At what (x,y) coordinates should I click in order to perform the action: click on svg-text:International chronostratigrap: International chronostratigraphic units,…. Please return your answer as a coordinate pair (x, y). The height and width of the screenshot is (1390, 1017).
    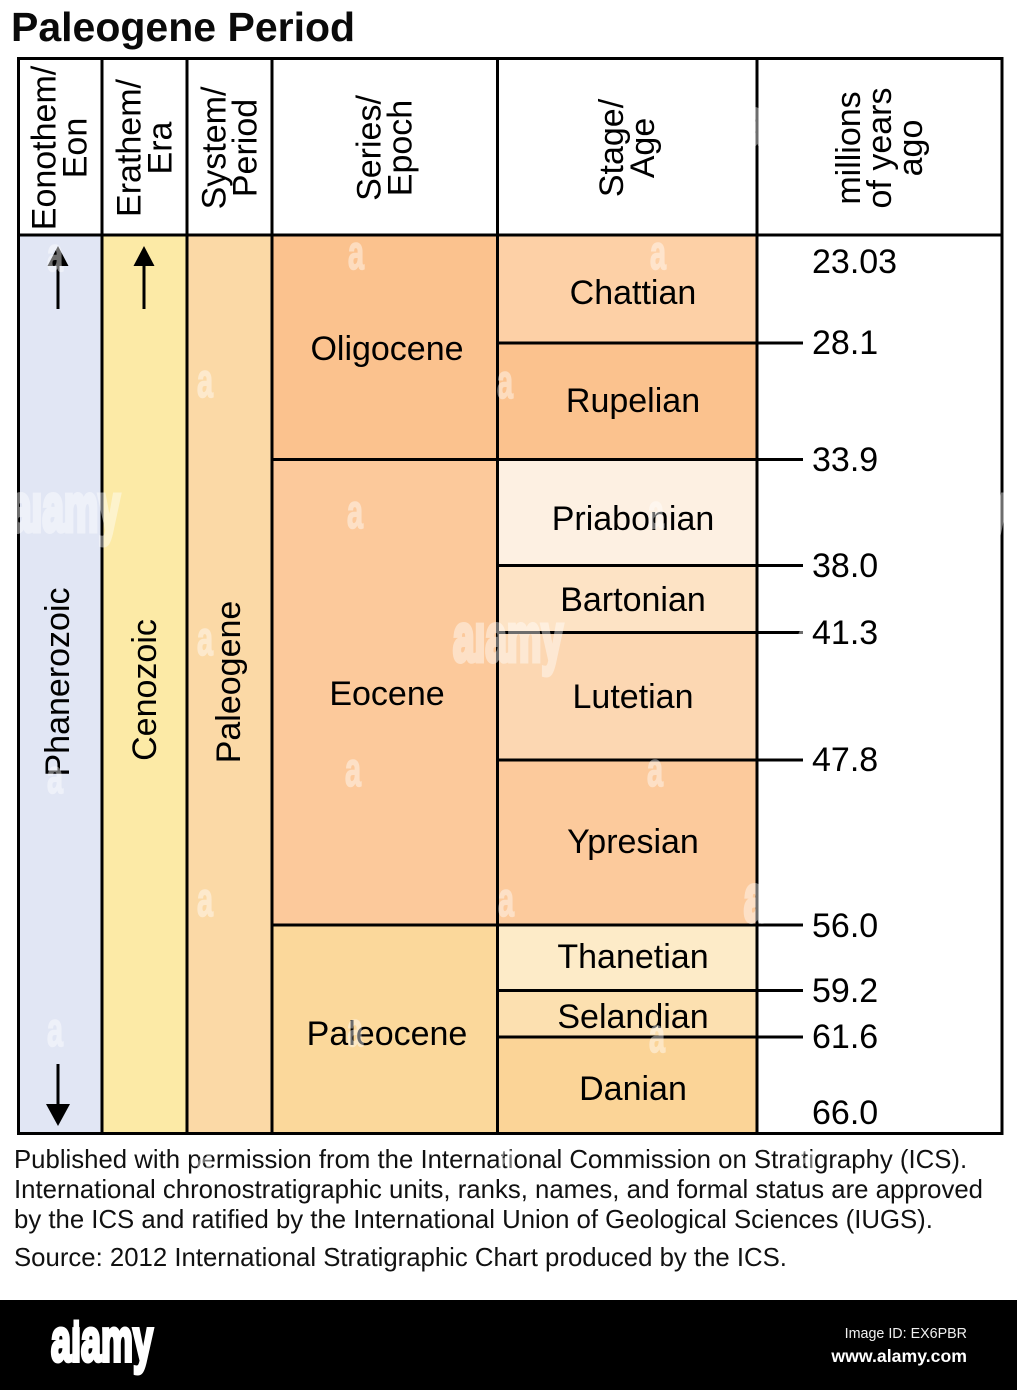
    Looking at the image, I should click on (498, 1190).